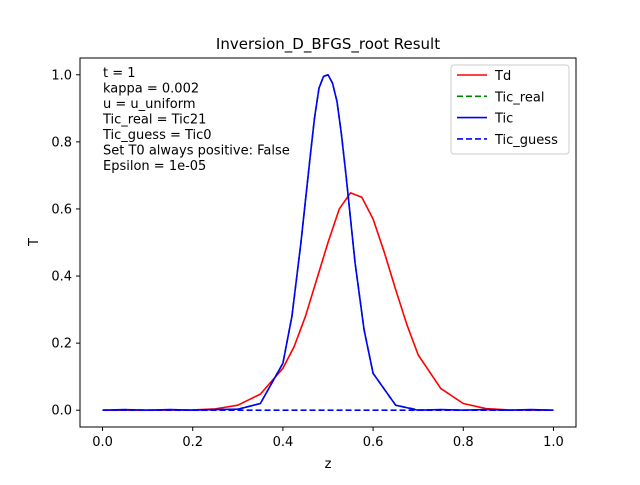 The width and height of the screenshot is (640, 485). I want to click on annotation-line: Tic_guess = Tic0, so click(157, 135).